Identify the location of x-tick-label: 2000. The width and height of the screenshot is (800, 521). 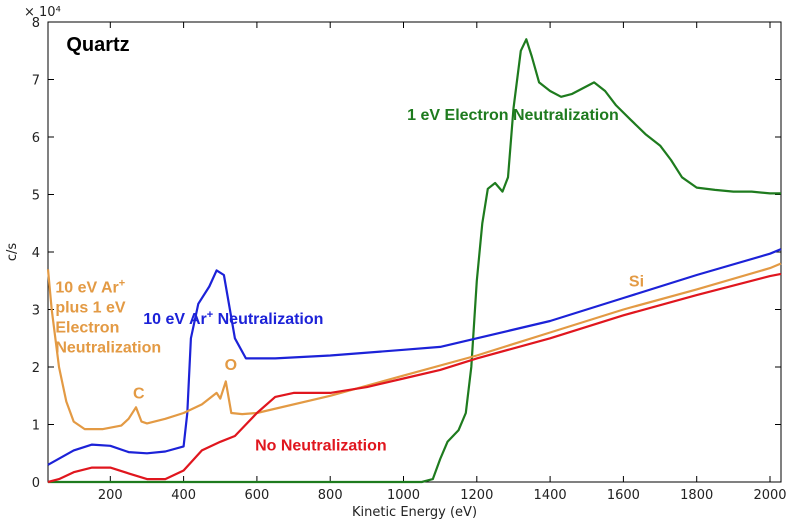
(769, 495).